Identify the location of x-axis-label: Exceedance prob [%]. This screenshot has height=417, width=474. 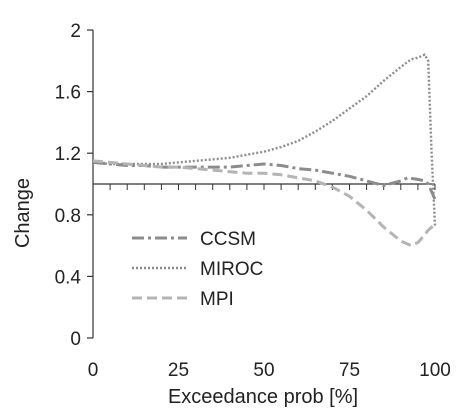
(263, 397).